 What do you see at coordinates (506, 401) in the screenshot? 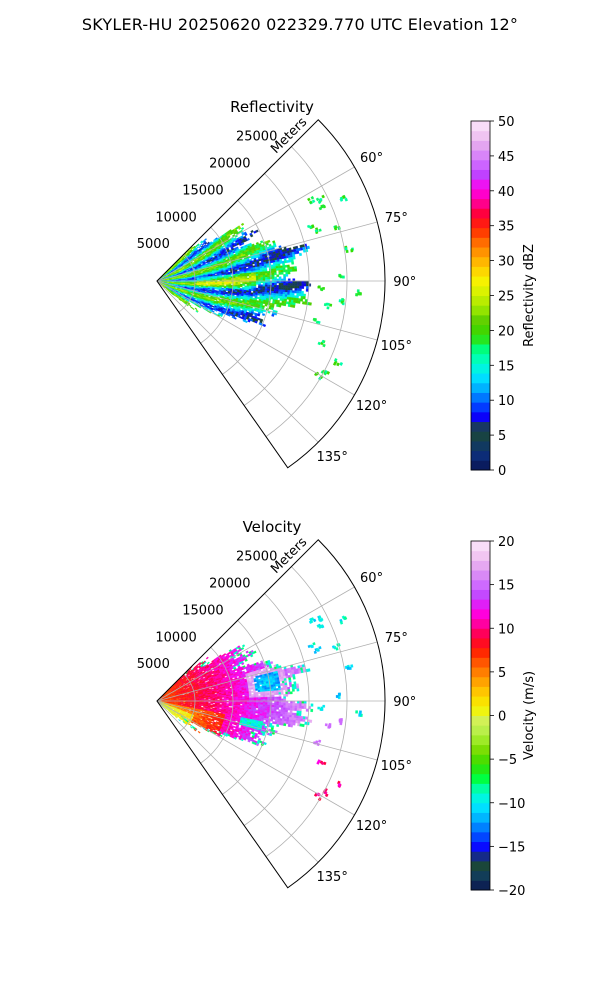
I see `colorbar-tick-label: 10` at bounding box center [506, 401].